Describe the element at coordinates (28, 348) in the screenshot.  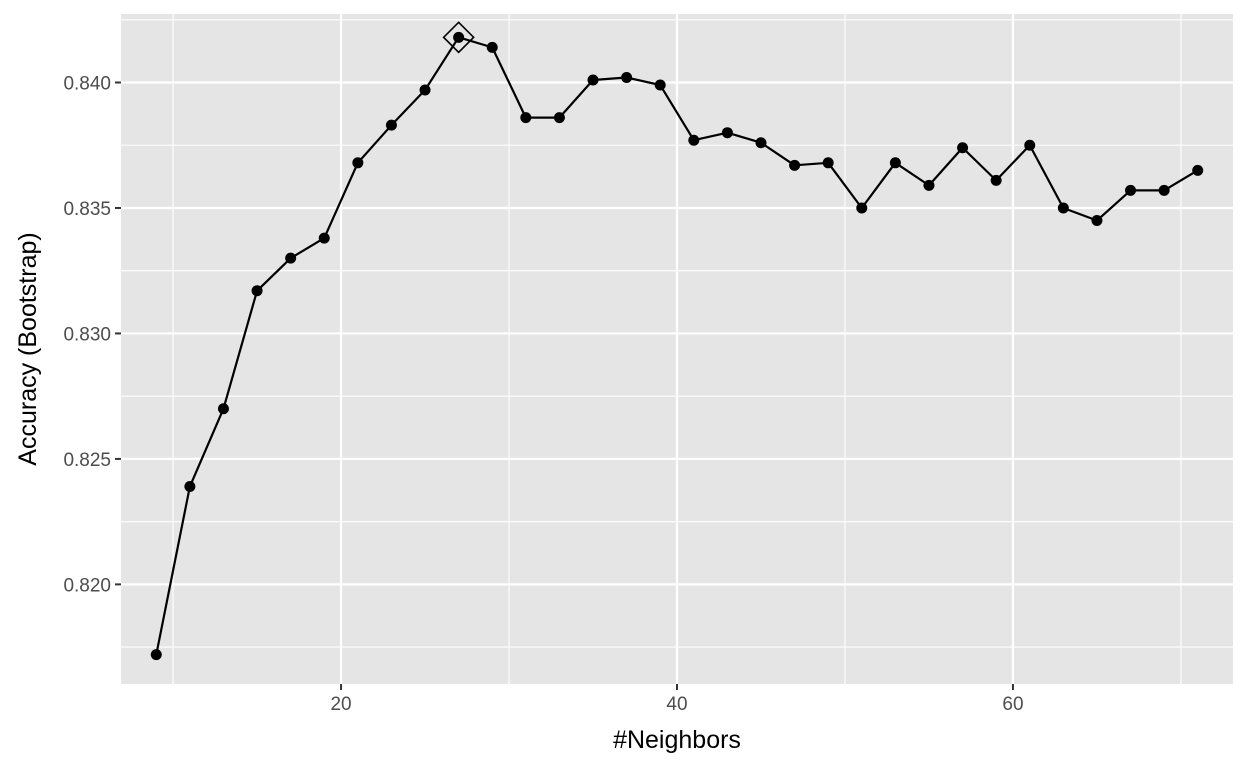
I see `y-axis-title: Accuracy (Bootstrap)` at that location.